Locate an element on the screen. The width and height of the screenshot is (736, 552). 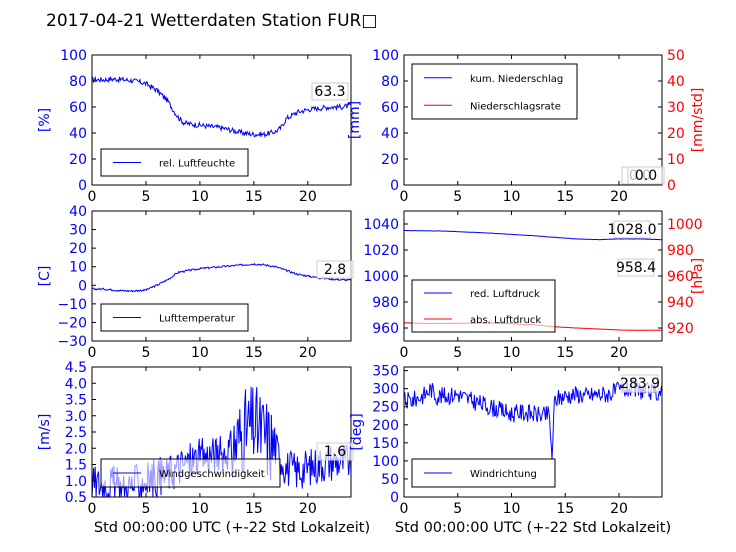
y-axis-label-humidity: [%] is located at coordinates (45, 120).